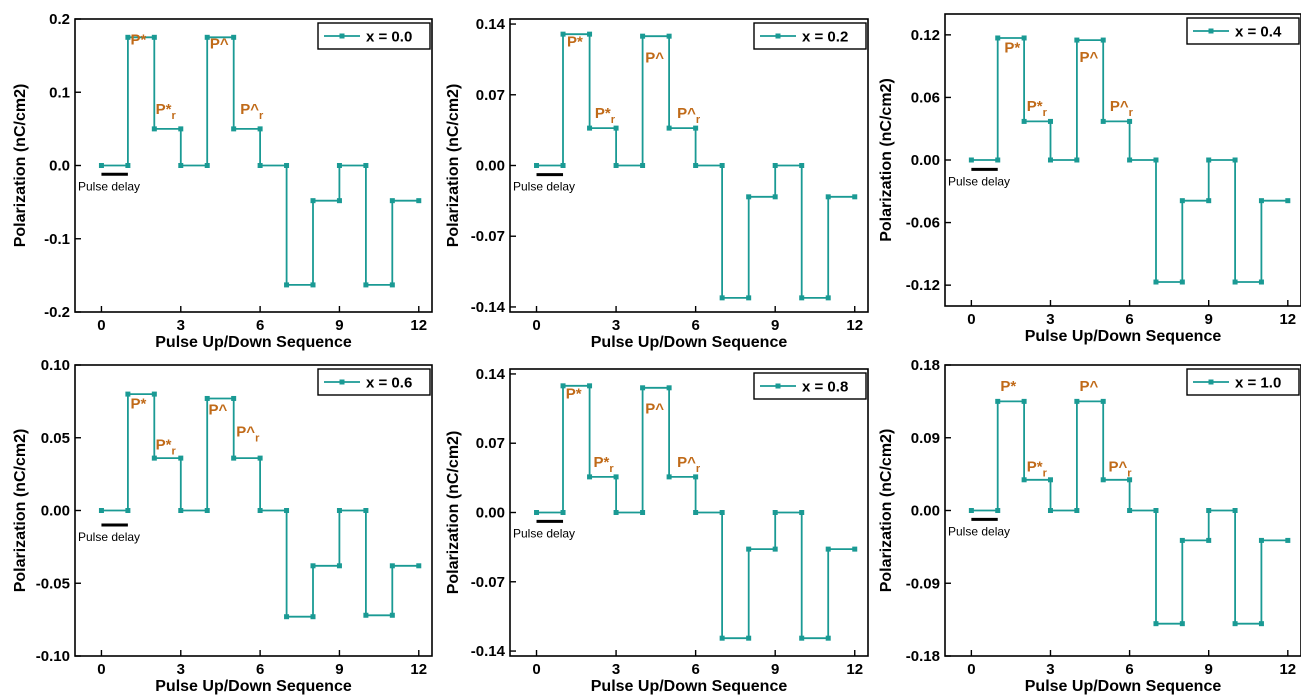 Image resolution: width=1301 pixels, height=697 pixels. I want to click on y-tick-label: 0.0, so click(59, 166).